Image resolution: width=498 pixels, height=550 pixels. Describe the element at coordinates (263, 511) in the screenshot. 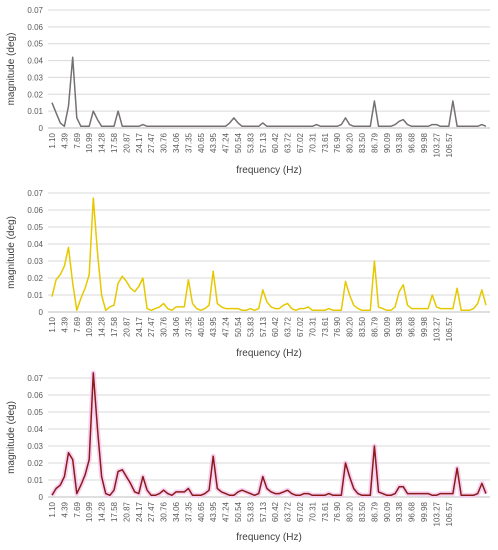

I see `x-tick-label: 57.13` at that location.